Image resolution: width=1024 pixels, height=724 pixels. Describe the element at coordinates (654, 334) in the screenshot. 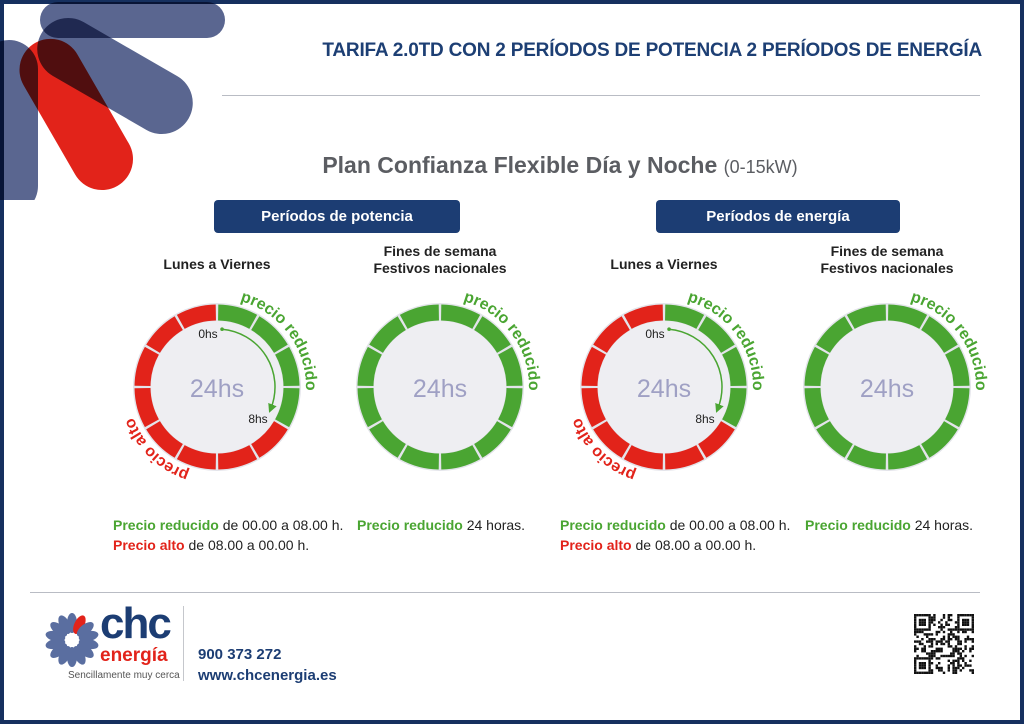

I see `start-hour-label: 0hs` at that location.